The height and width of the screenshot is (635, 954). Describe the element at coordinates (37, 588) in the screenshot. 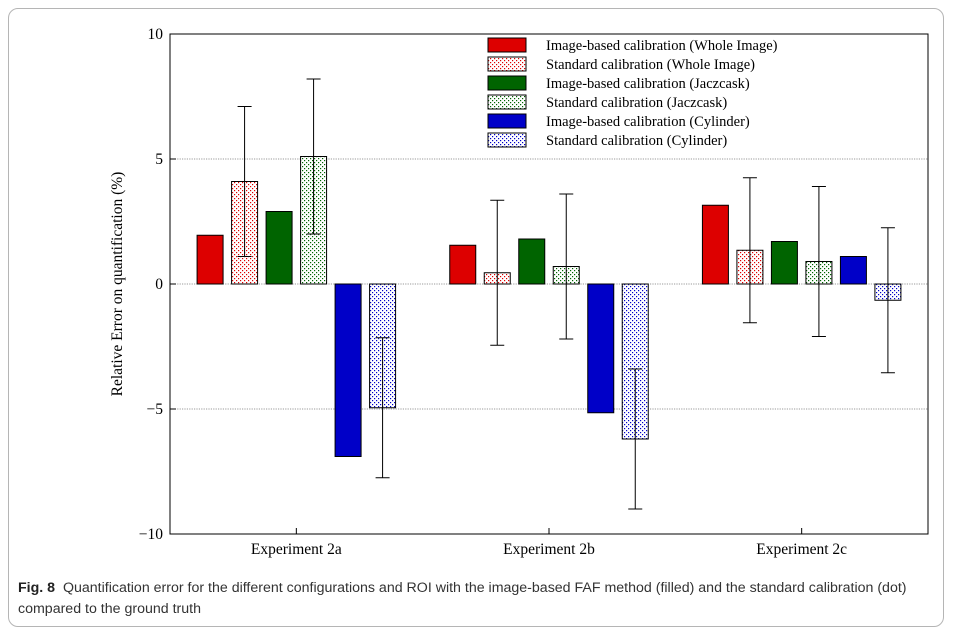

I see `figure-label: Fig. 8` at that location.